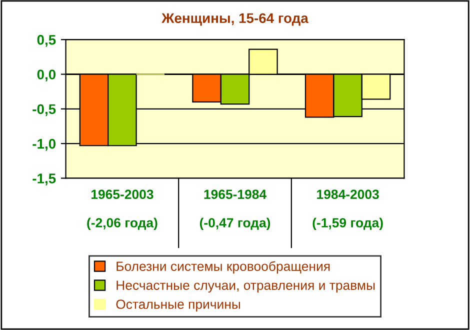 Image resolution: width=470 pixels, height=330 pixels. I want to click on category-label: 1965-1984 (-0,47 года), so click(235, 210).